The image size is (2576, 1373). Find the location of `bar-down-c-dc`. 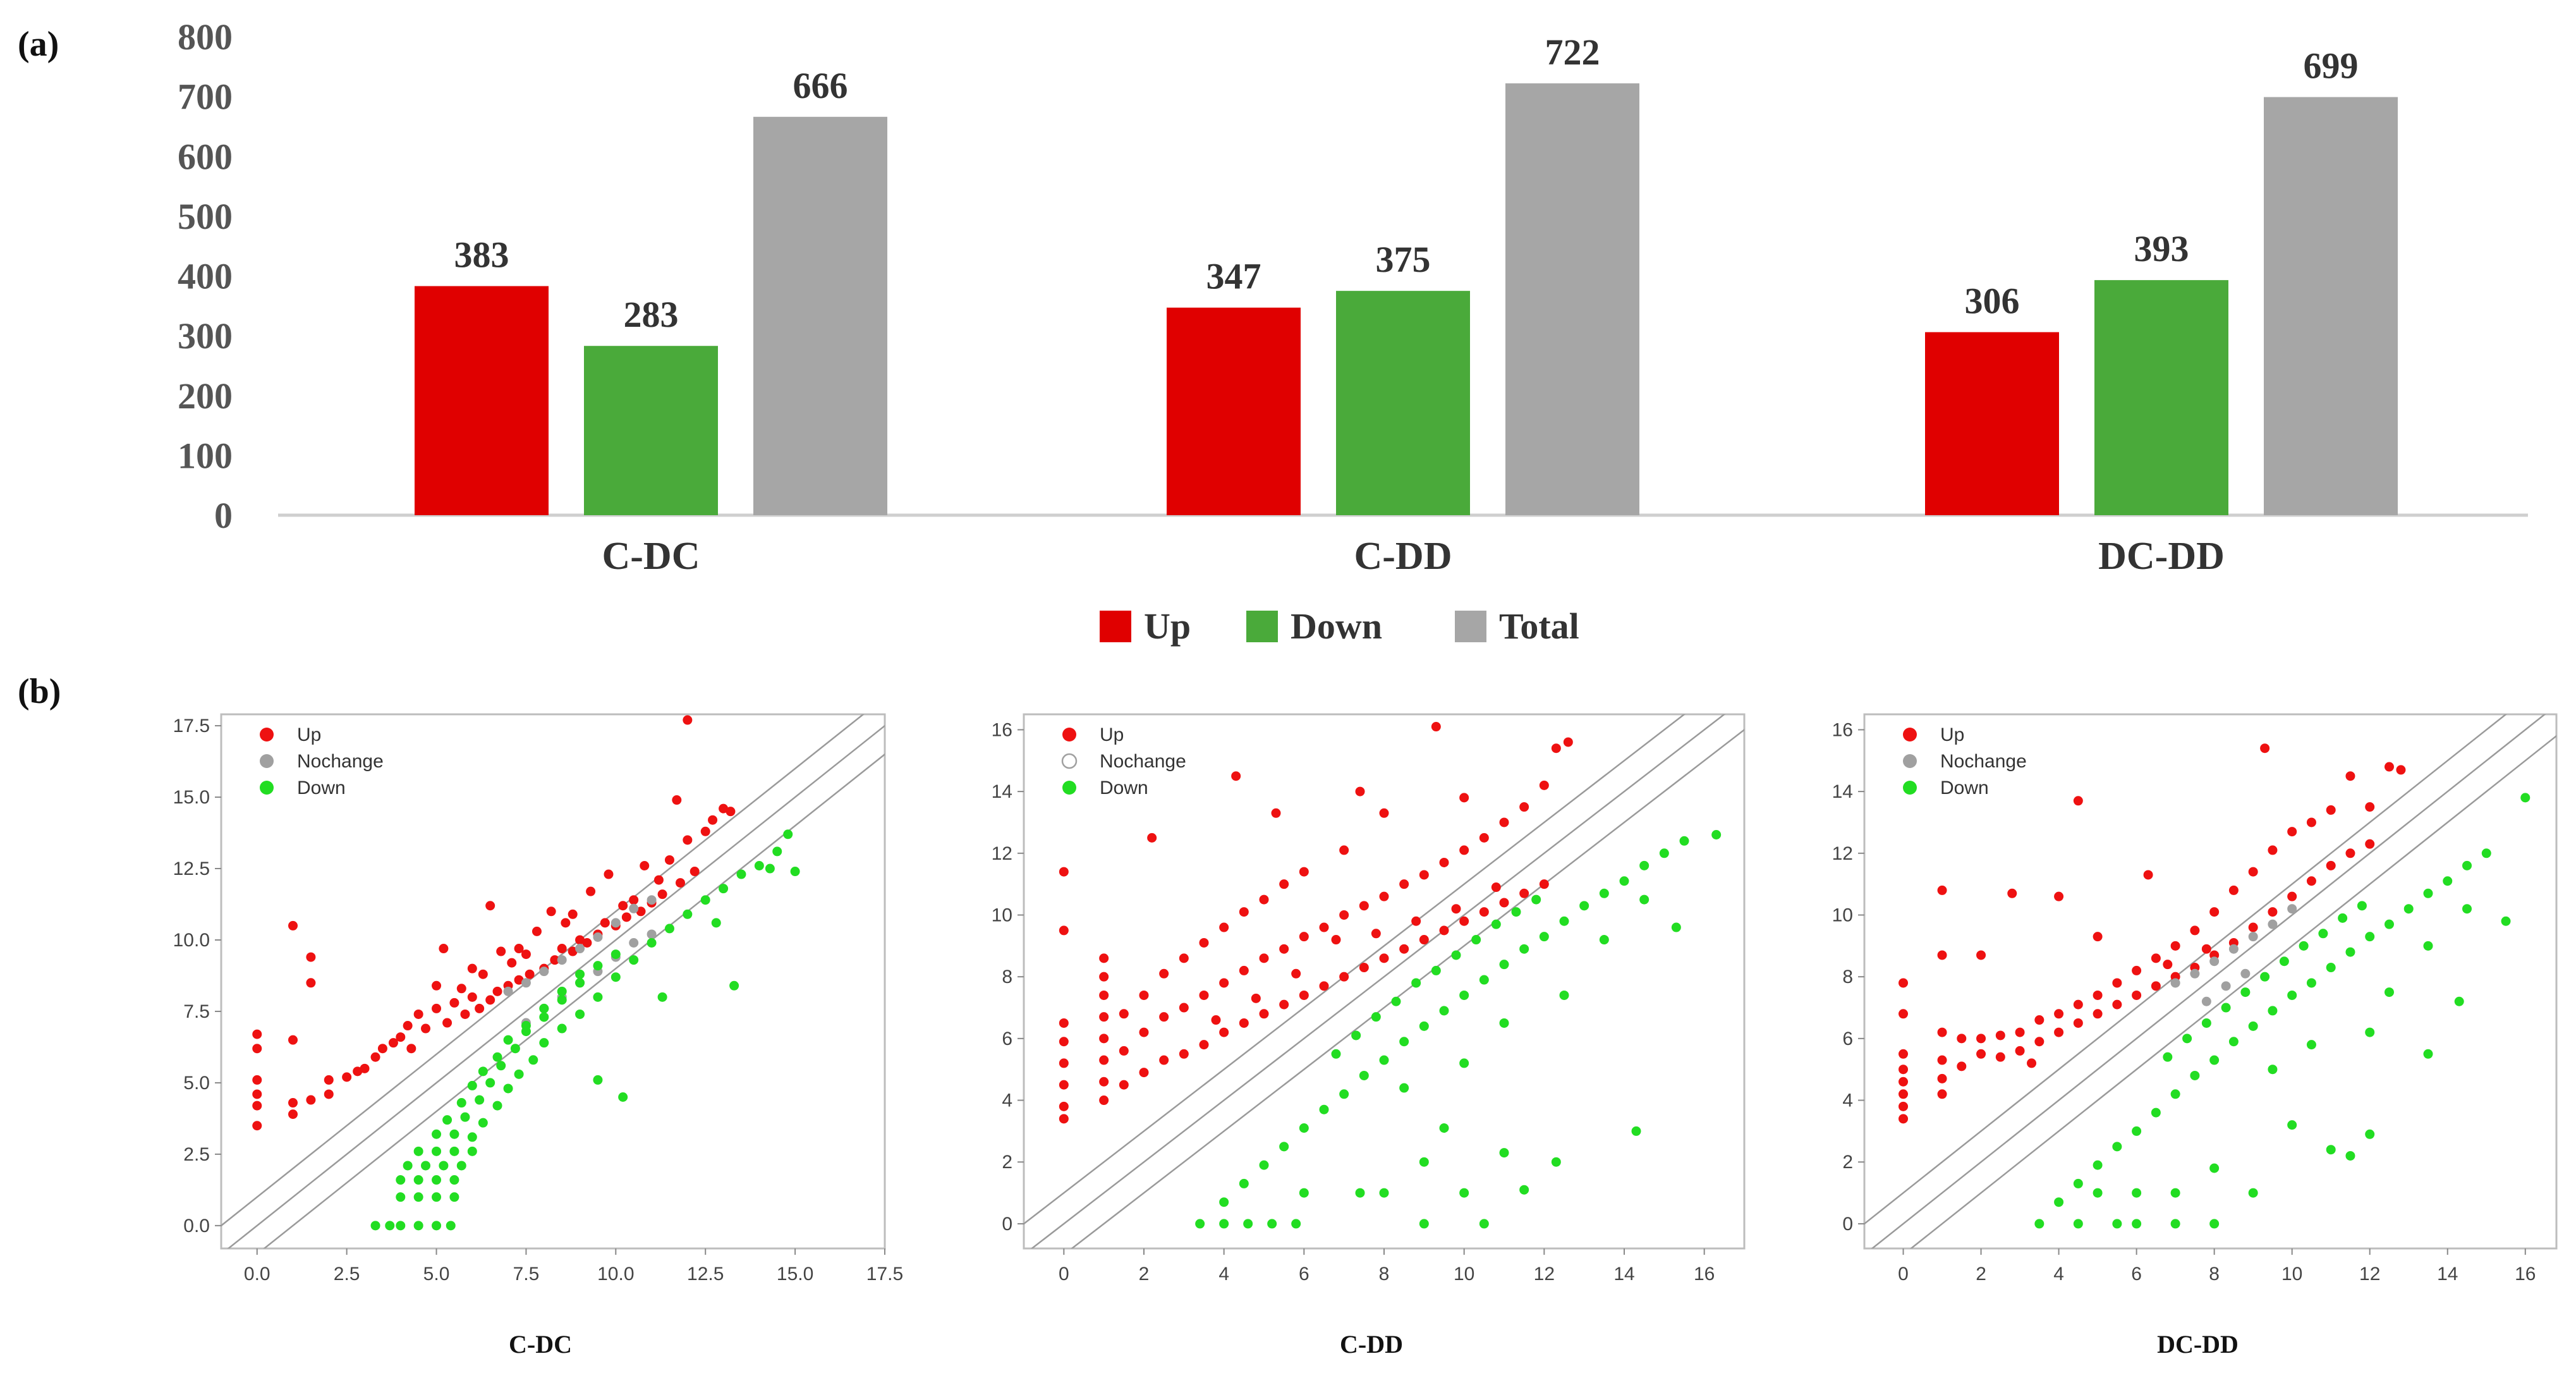

bar-down-c-dc is located at coordinates (651, 430).